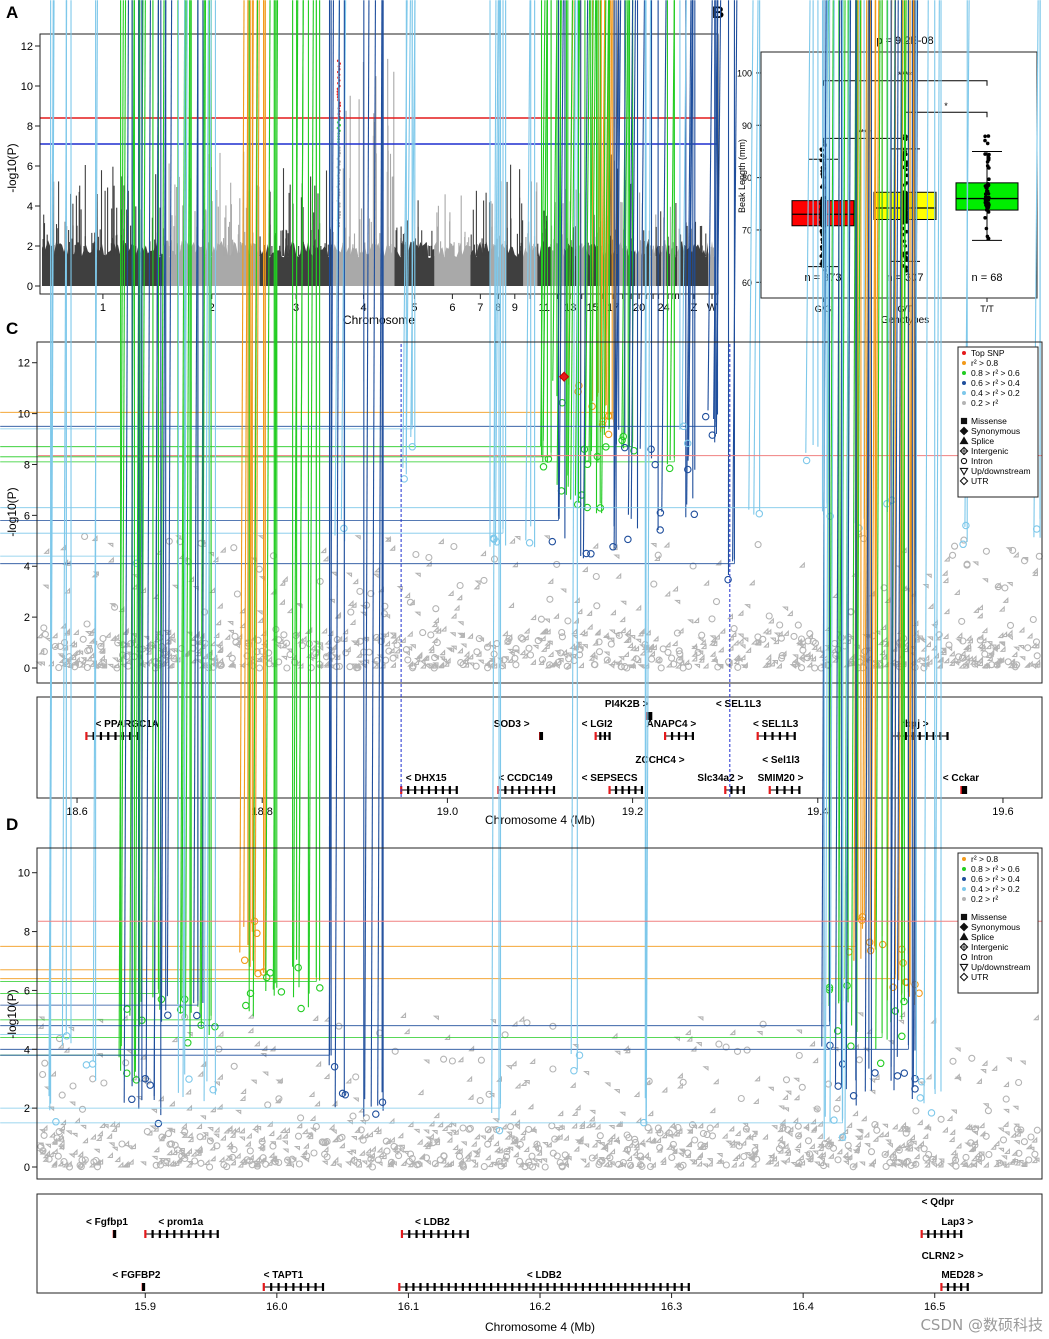 This screenshot has width=1049, height=1339. Describe the element at coordinates (987, 162) in the screenshot. I see `data-point` at that location.